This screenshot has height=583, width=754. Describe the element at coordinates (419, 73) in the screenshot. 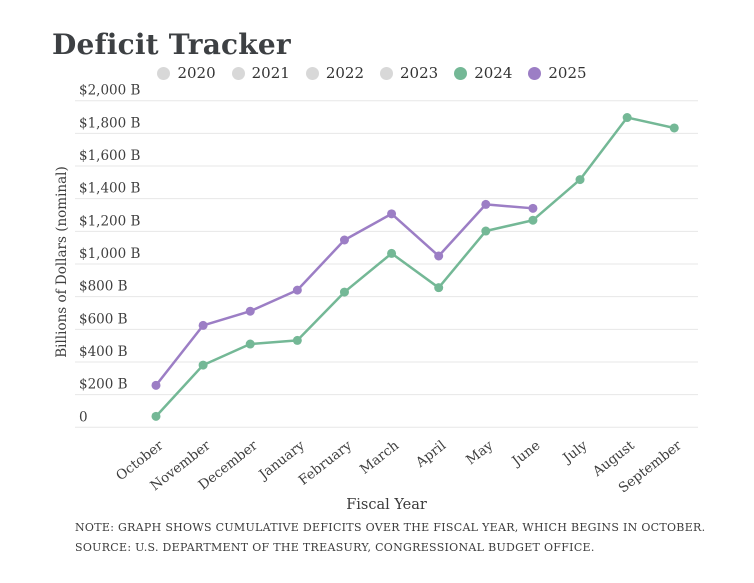

I see `legend-item-label: 2023` at that location.